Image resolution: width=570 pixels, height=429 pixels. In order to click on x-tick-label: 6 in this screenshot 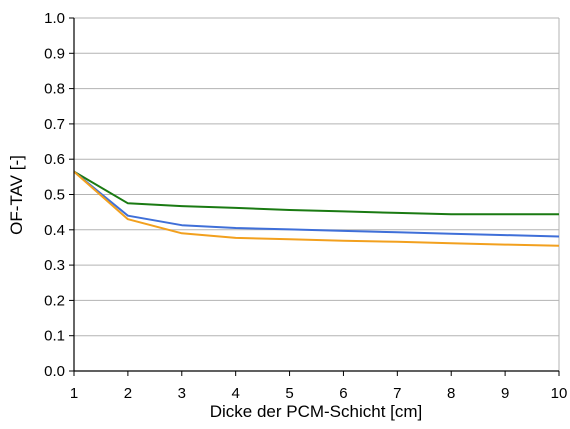, I will do `click(343, 393)`.